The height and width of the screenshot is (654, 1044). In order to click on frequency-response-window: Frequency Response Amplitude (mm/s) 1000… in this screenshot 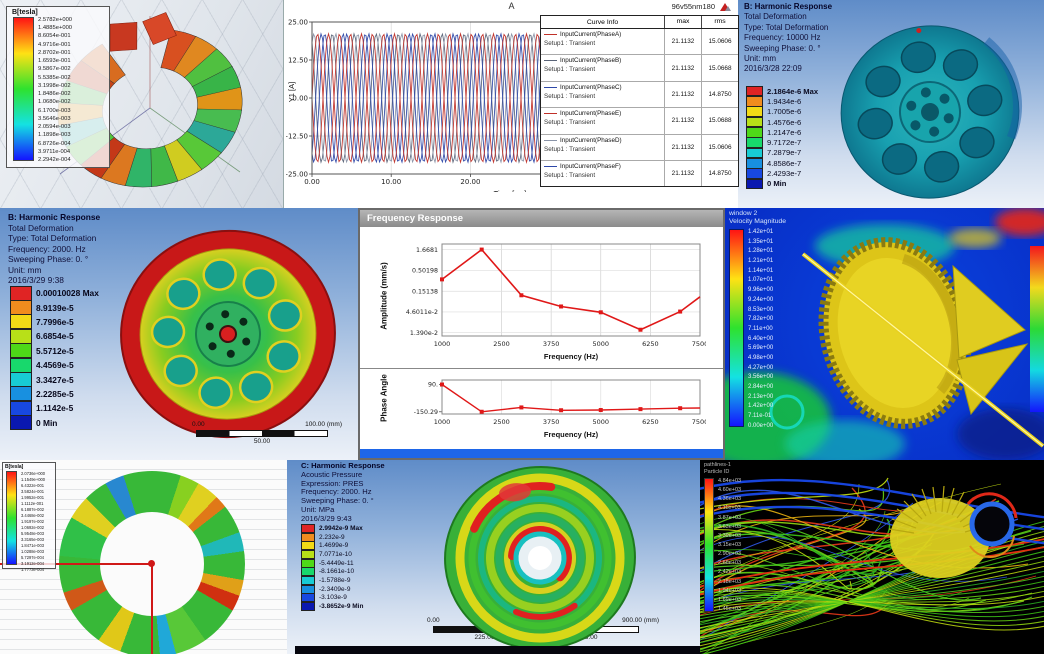, I will do `click(541, 334)`.